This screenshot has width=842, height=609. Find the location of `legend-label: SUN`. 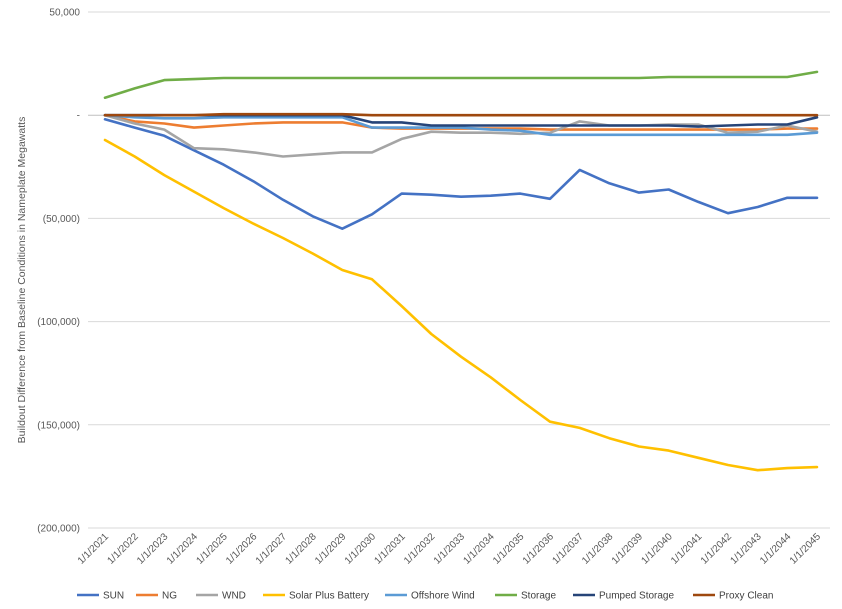

legend-label: SUN is located at coordinates (113, 596).